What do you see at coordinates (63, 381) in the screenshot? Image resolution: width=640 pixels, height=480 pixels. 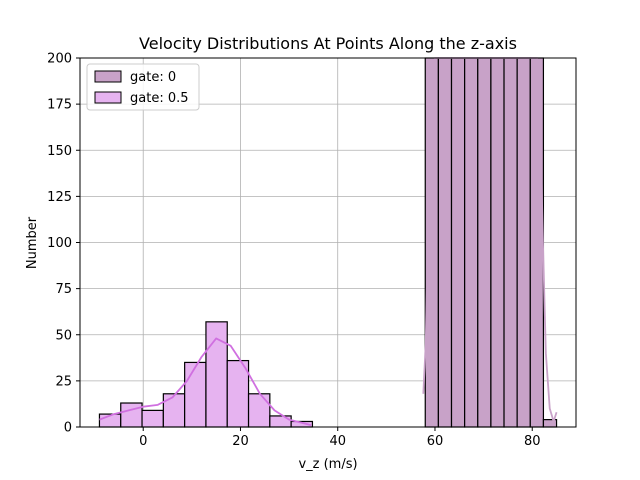 I see `y-tick-label: 25` at bounding box center [63, 381].